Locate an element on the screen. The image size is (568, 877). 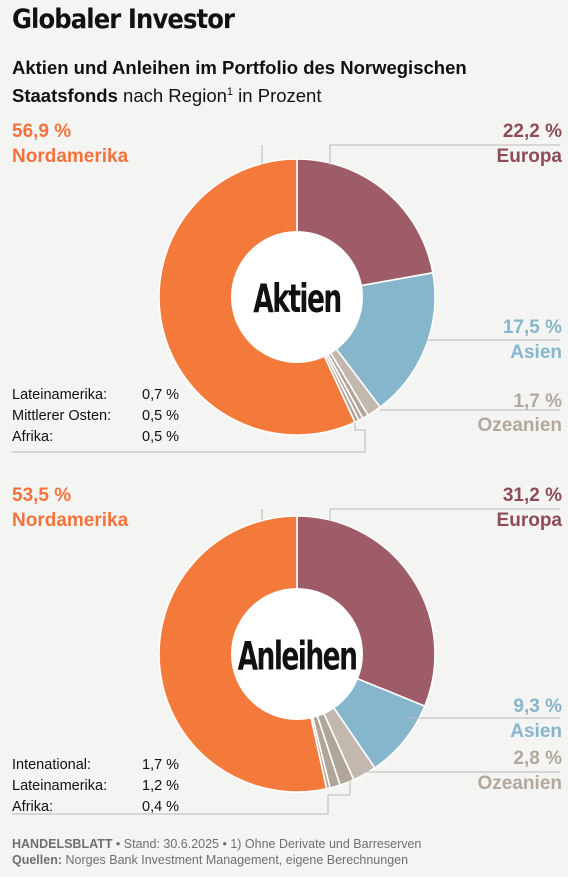
small-row-value: 1,2 % is located at coordinates (161, 786).